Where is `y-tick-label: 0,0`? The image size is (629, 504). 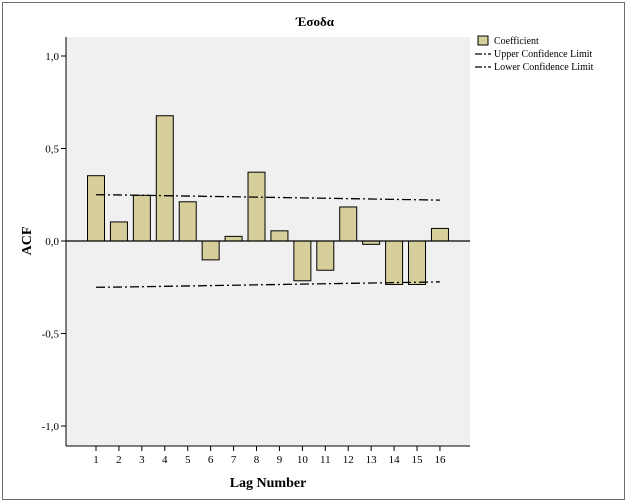 y-tick-label: 0,0 is located at coordinates (52, 242).